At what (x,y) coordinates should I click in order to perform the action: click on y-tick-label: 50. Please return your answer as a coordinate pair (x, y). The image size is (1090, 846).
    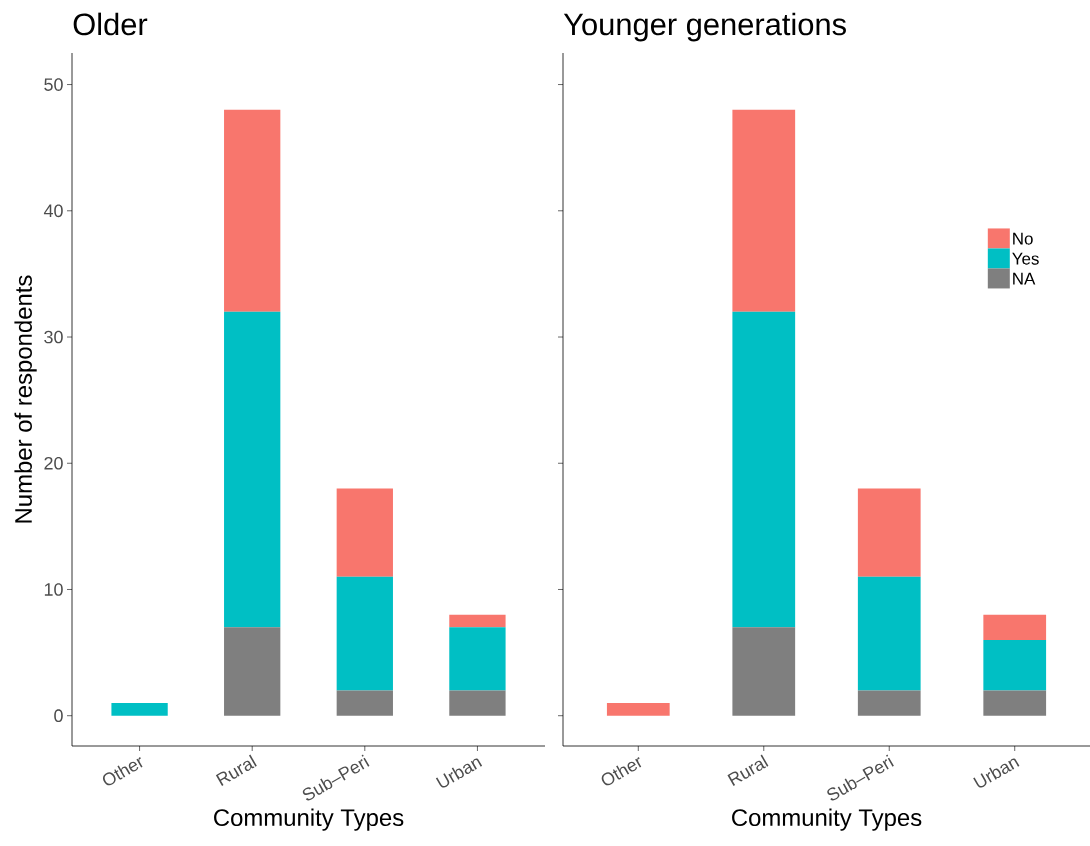
    Looking at the image, I should click on (53, 84).